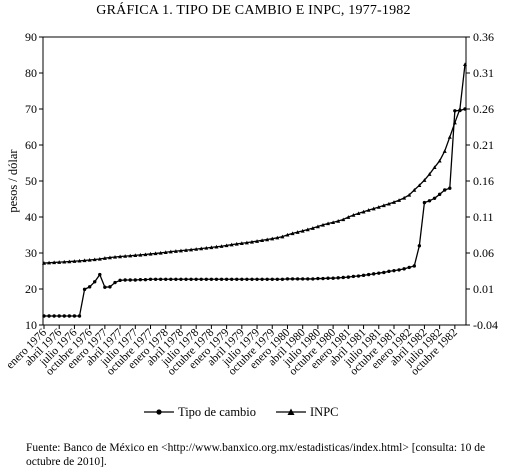  Describe the element at coordinates (31, 217) in the screenshot. I see `left-tick-label: 40` at that location.